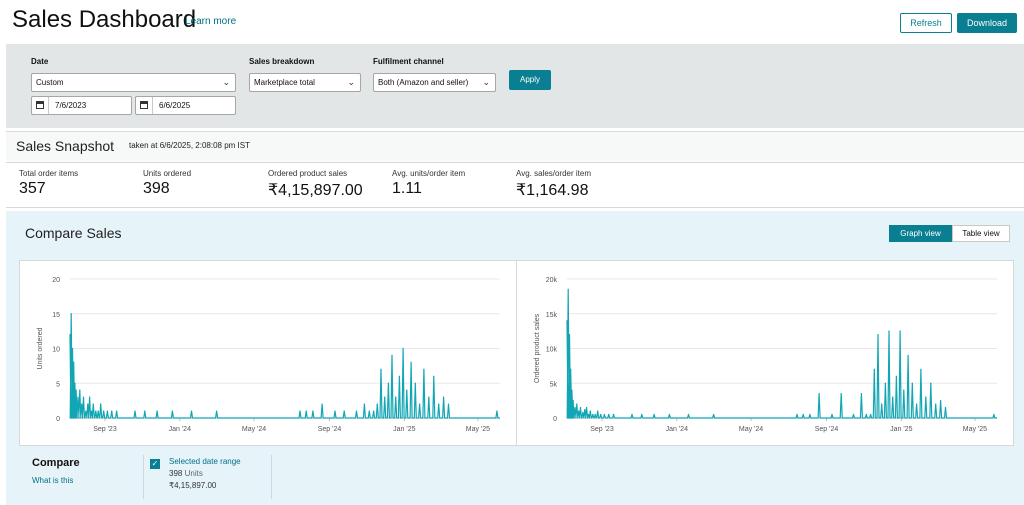 The width and height of the screenshot is (1024, 505). Describe the element at coordinates (552, 350) in the screenshot. I see `y-tick-label: 10k` at that location.